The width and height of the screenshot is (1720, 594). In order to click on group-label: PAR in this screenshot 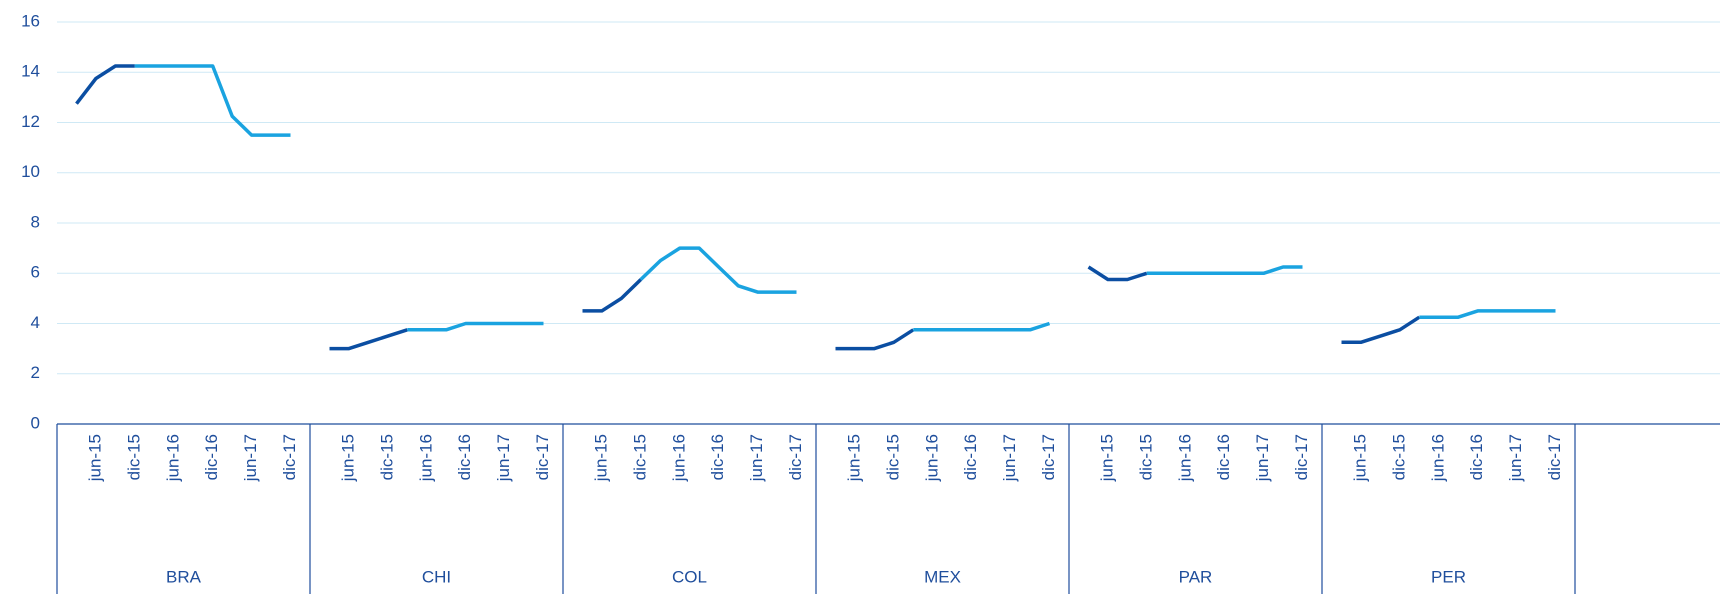, I will do `click(1196, 576)`.